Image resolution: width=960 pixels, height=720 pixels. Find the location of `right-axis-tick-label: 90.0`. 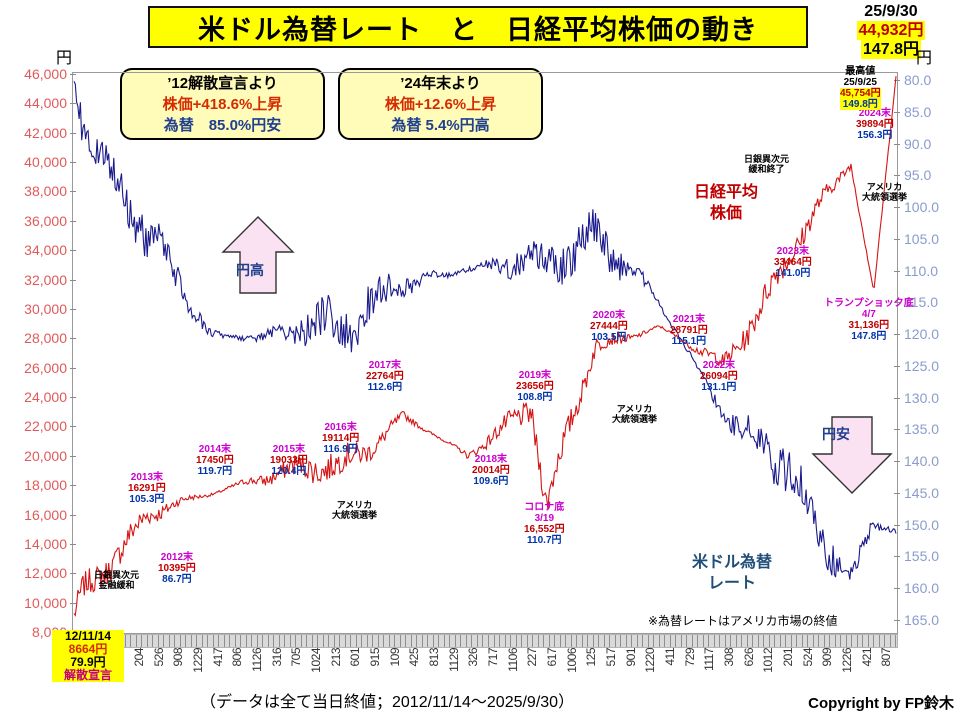

right-axis-tick-label: 90.0 is located at coordinates (918, 143).